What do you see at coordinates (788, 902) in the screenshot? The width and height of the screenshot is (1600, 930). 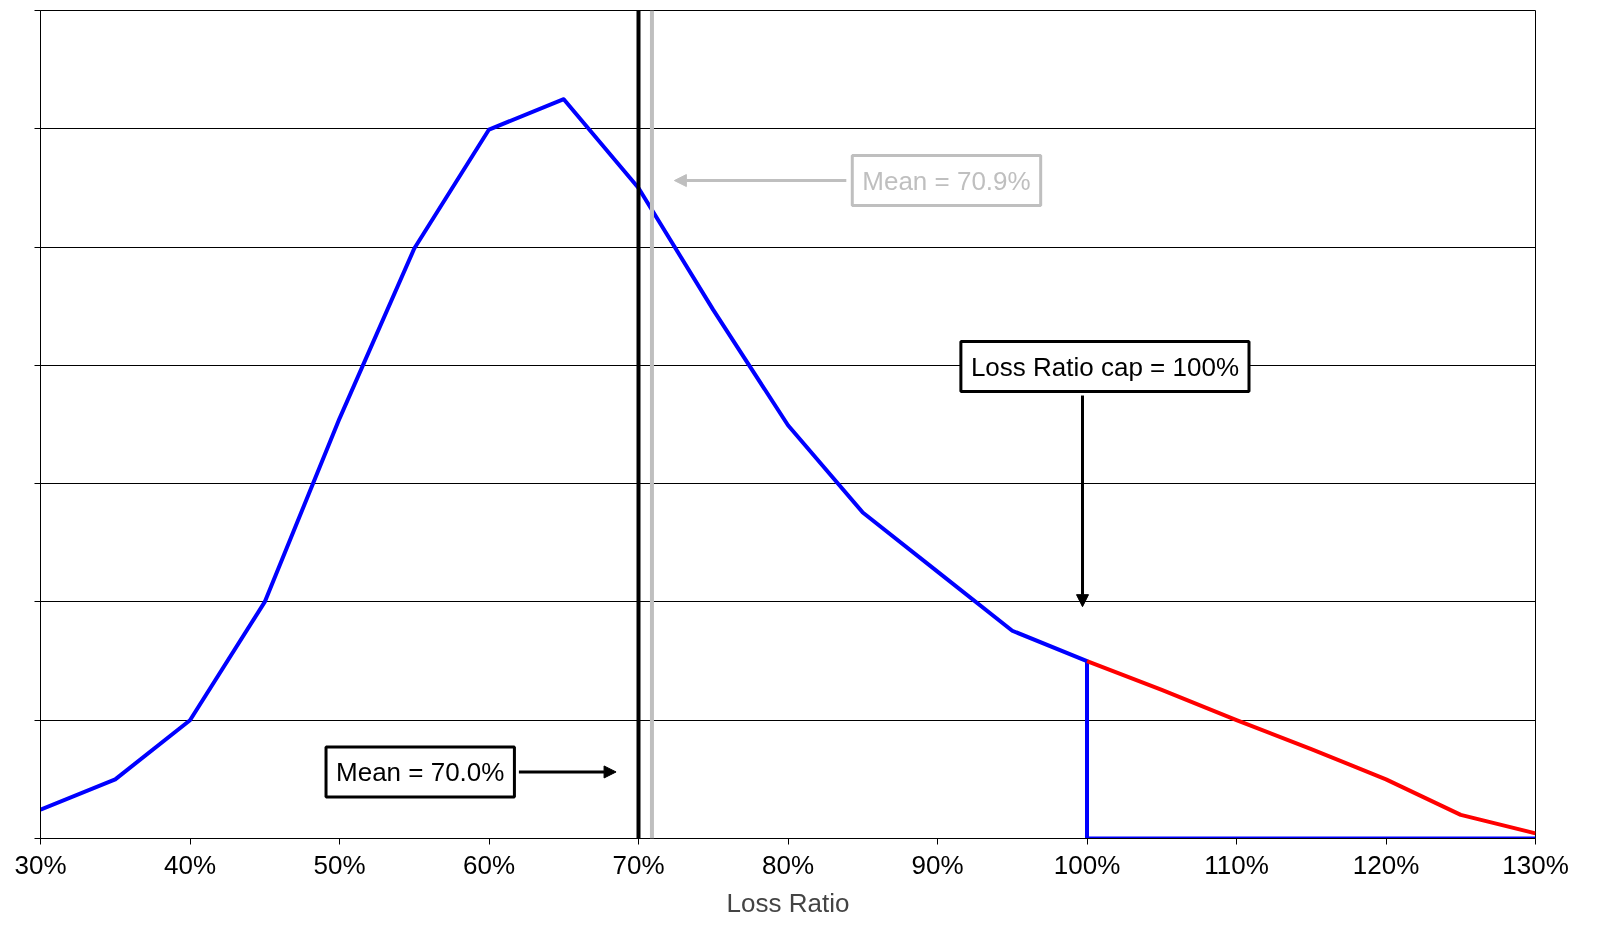 I see `x-axis-title: Loss Ratio` at bounding box center [788, 902].